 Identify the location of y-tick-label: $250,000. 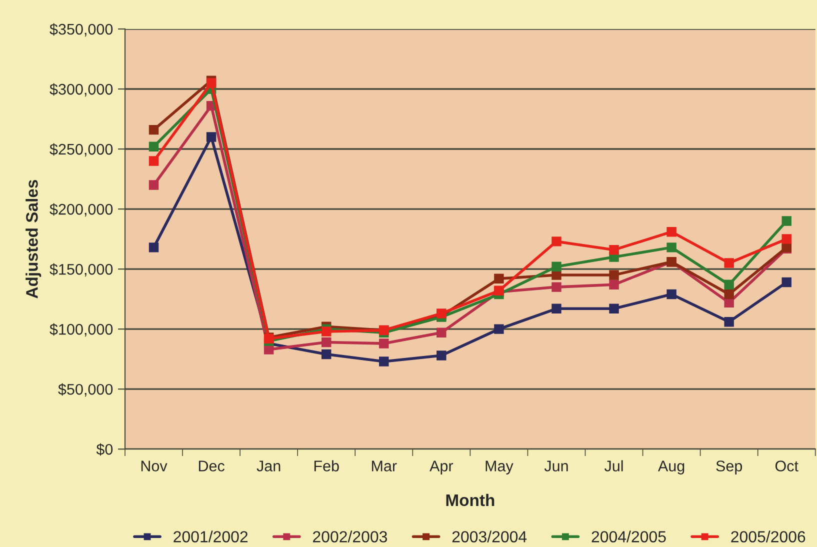
(81, 150).